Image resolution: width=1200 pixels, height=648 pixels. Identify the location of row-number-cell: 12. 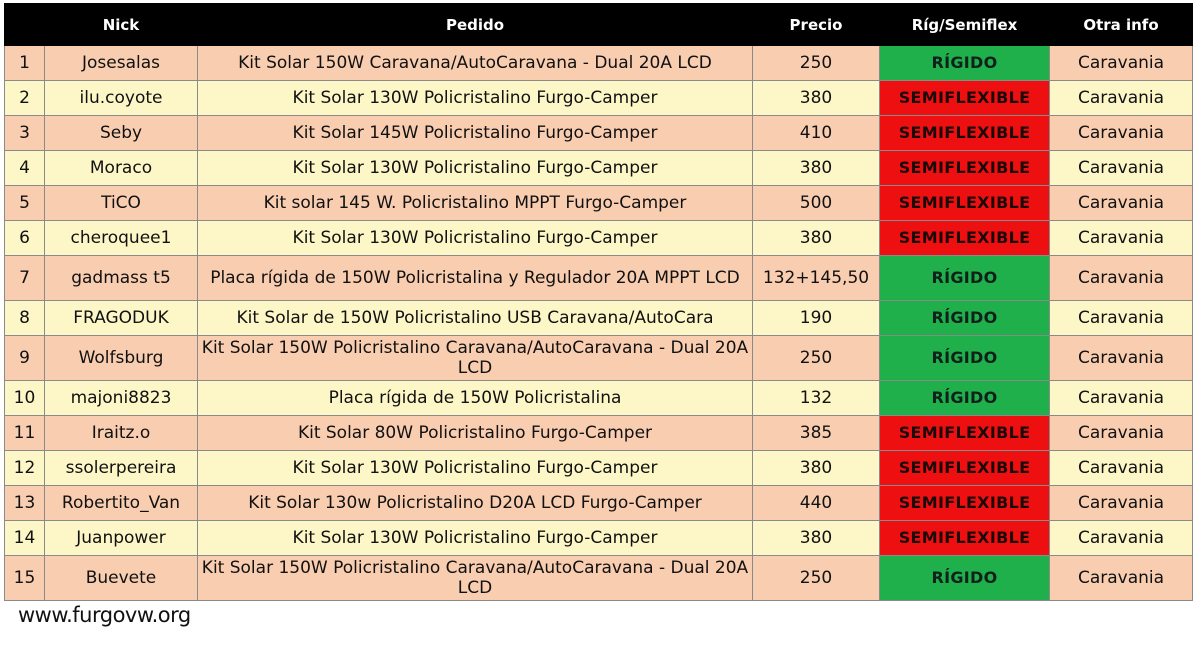
(24, 468).